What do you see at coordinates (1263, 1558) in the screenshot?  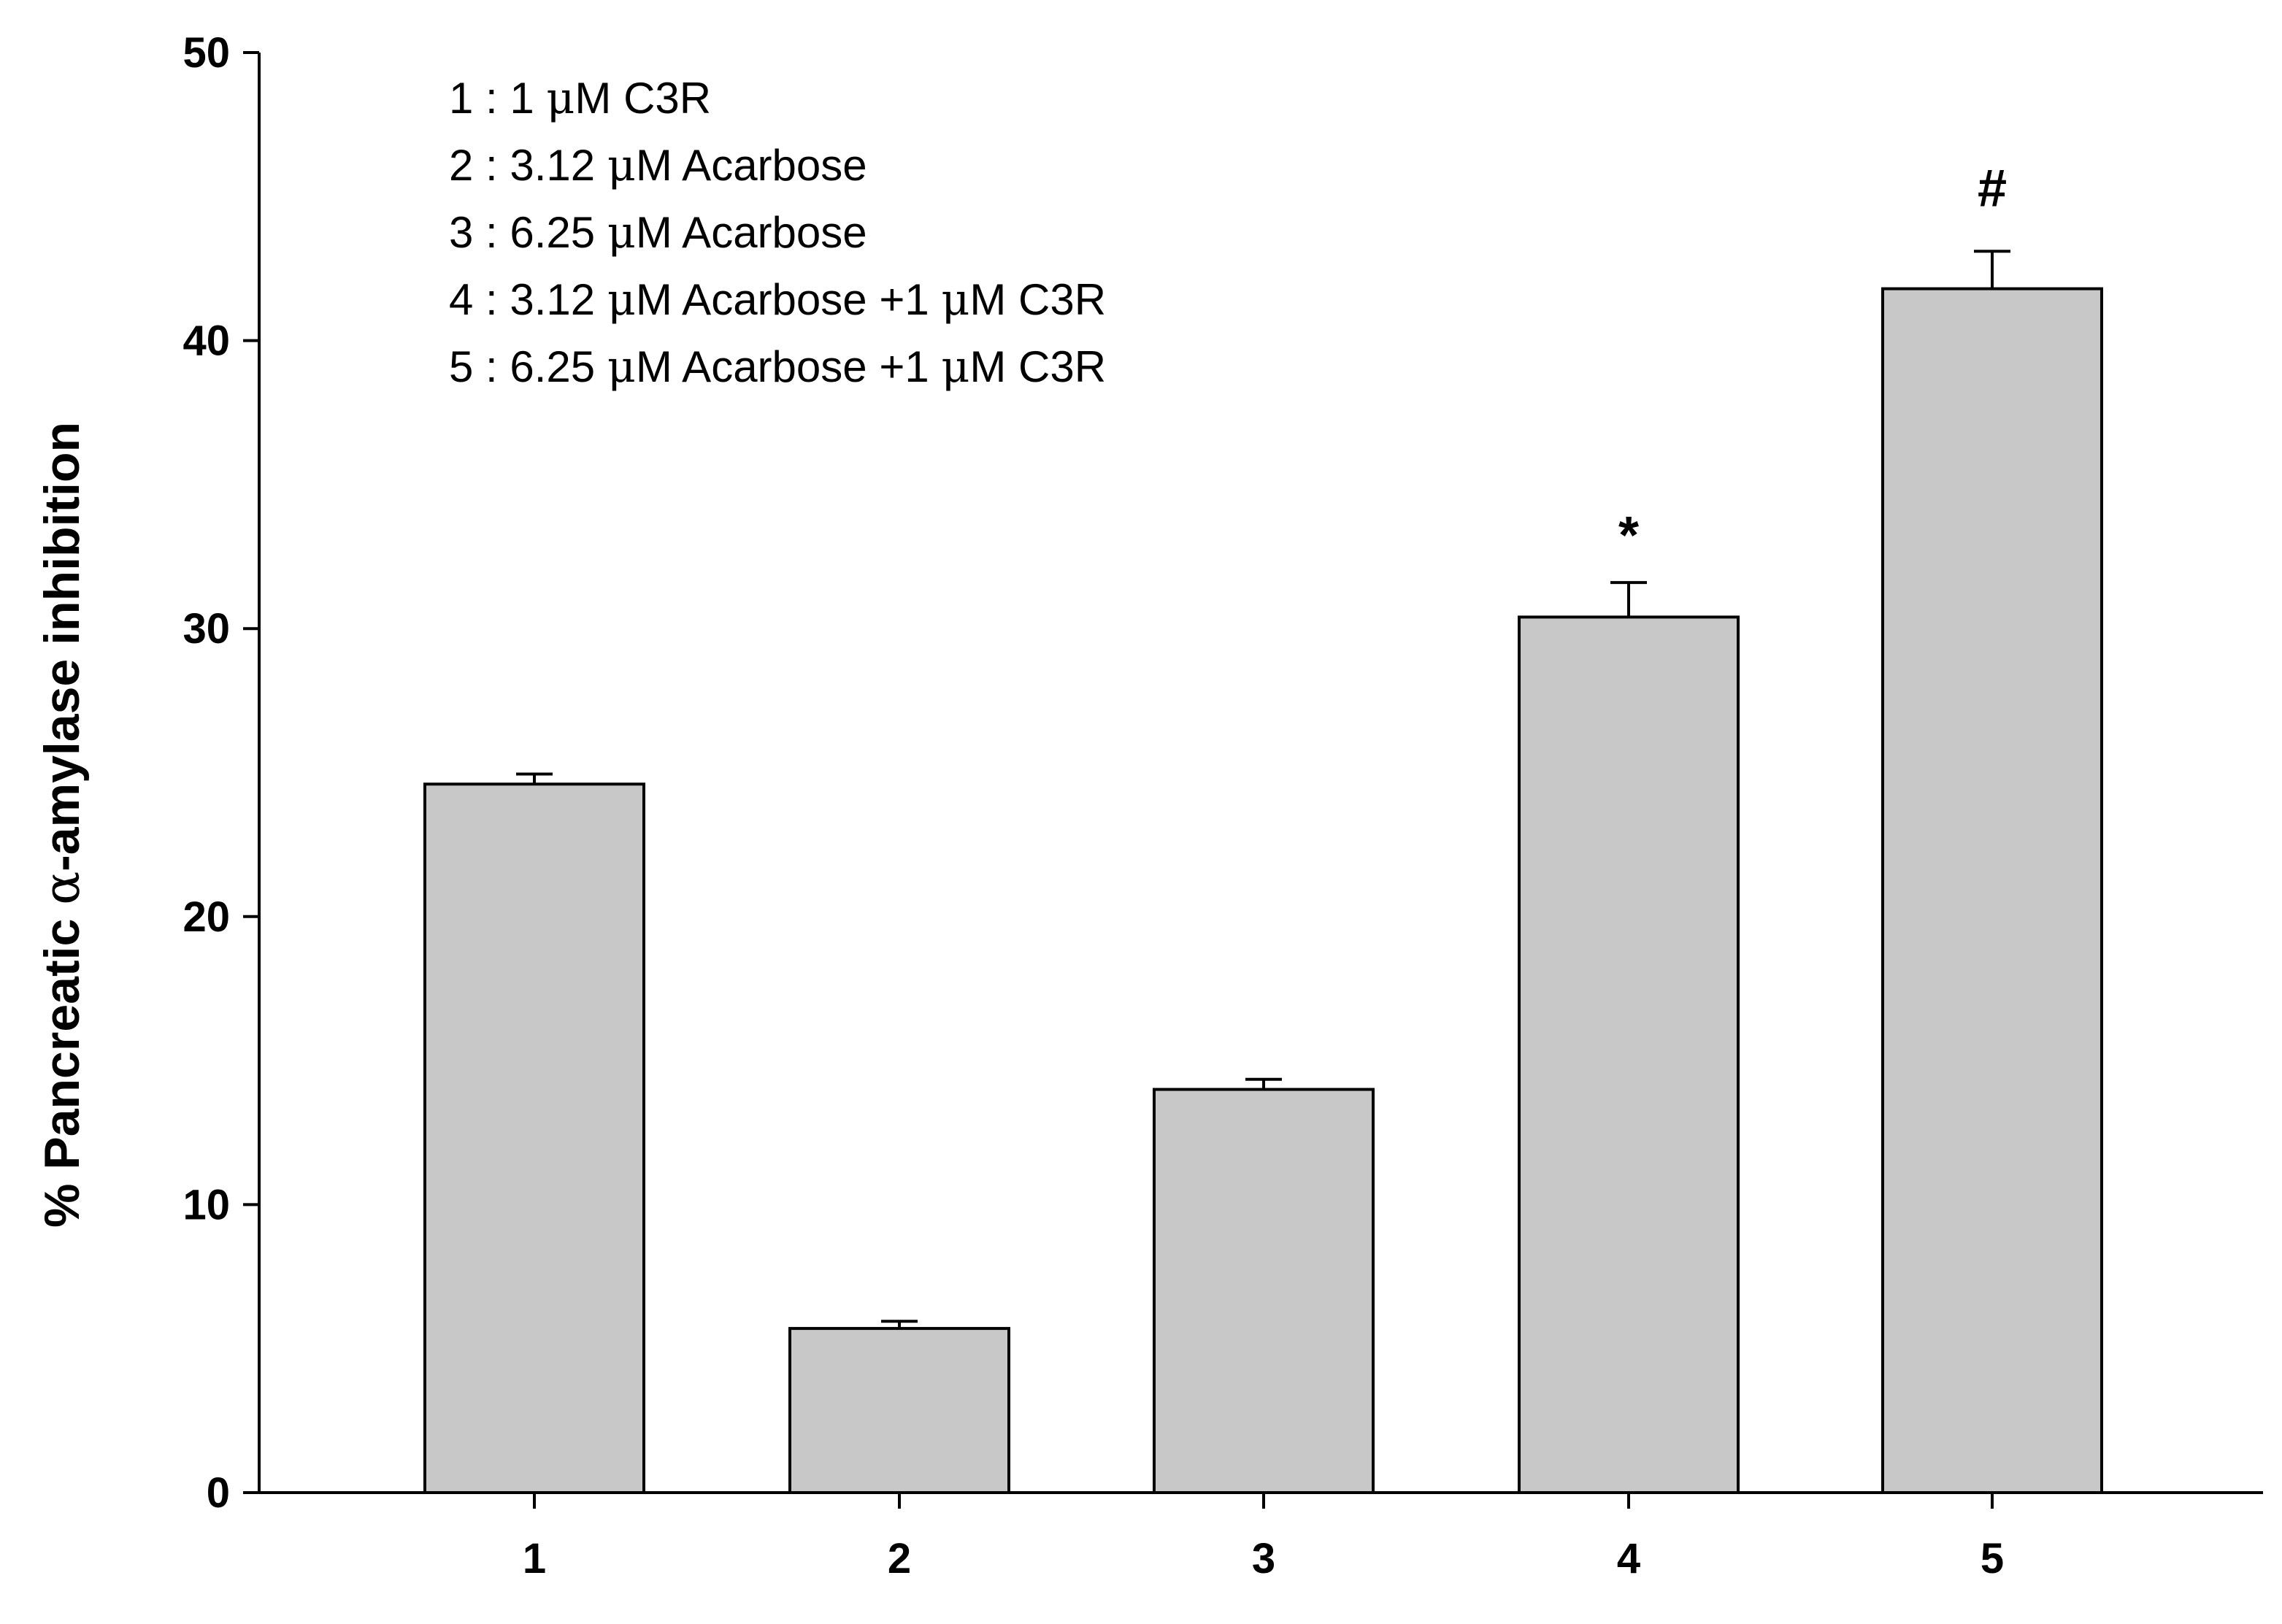 I see `x-tick-label: 3` at bounding box center [1263, 1558].